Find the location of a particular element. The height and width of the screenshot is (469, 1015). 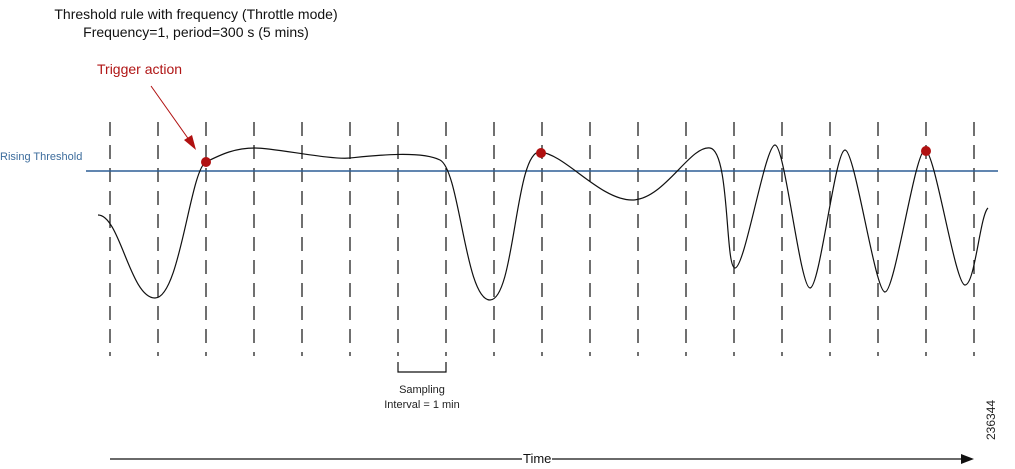

sampling-bracket is located at coordinates (422, 367).